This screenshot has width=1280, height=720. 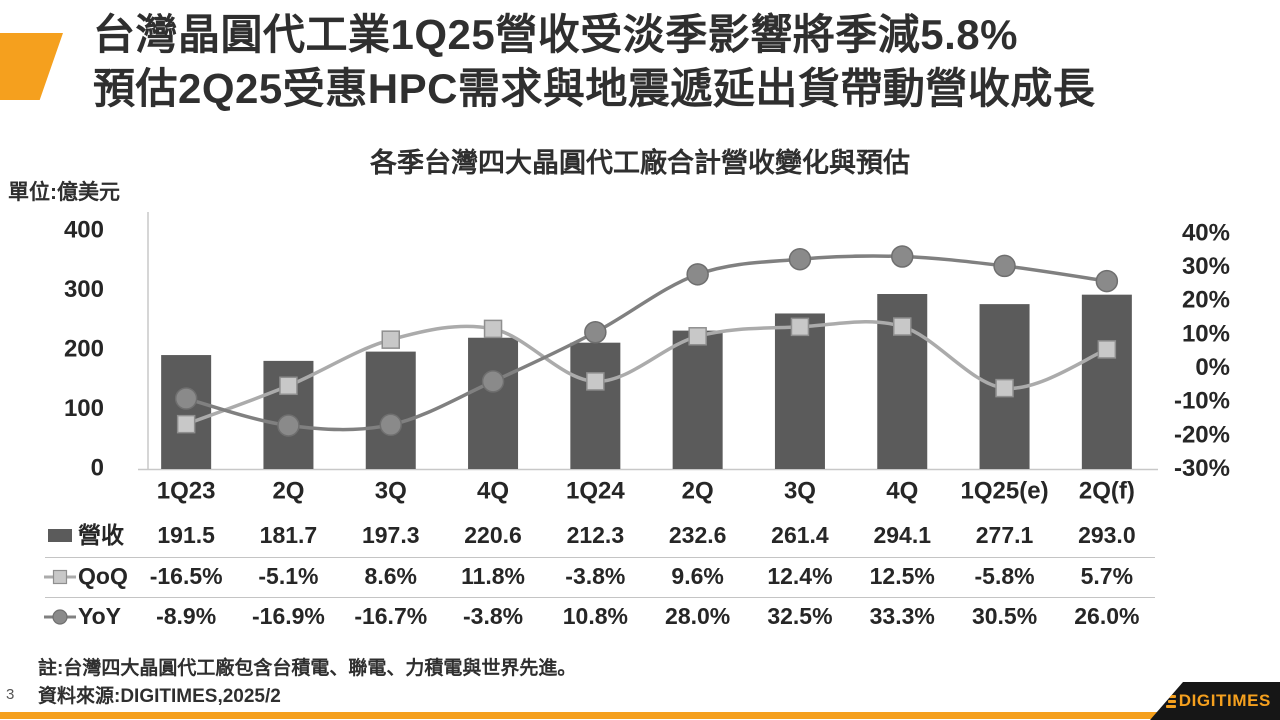 What do you see at coordinates (640, 163) in the screenshot?
I see `chart-title: 各季台灣四大晶圓代工廠合計營收變化與預估` at bounding box center [640, 163].